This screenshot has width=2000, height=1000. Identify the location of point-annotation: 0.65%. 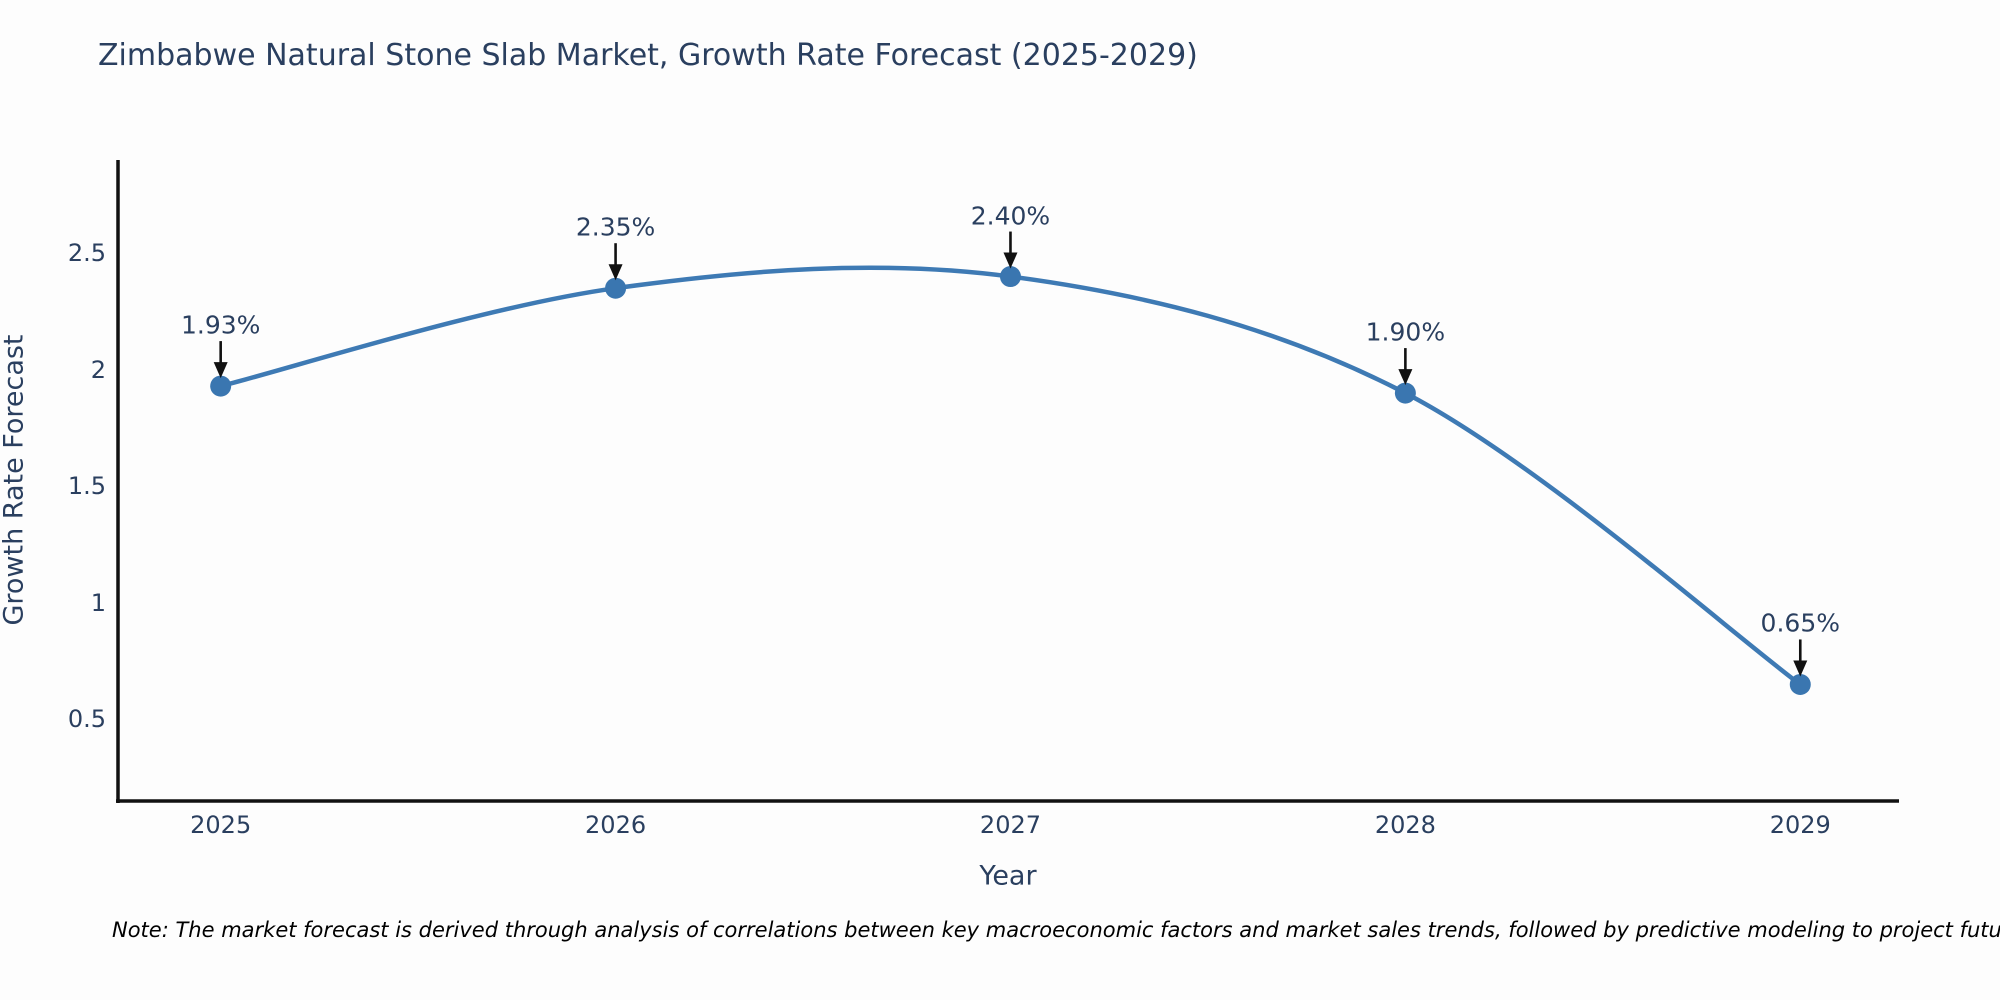
(1800, 623).